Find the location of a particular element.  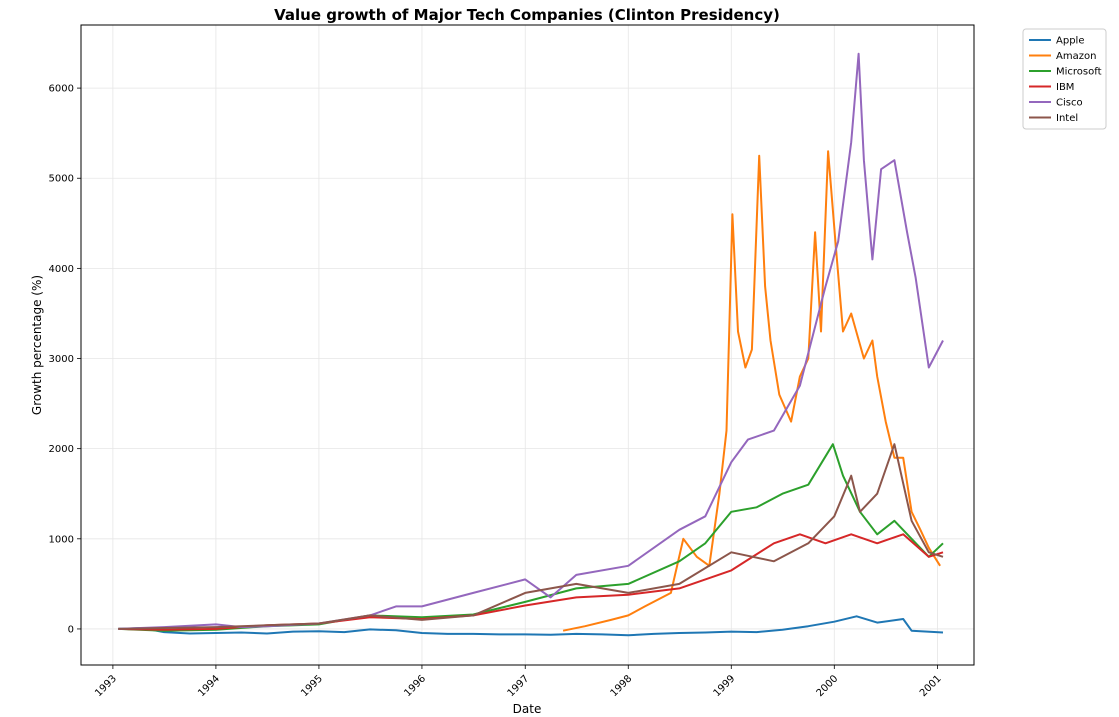

y-axis-label: Growth percentage (%) is located at coordinates (37, 345).